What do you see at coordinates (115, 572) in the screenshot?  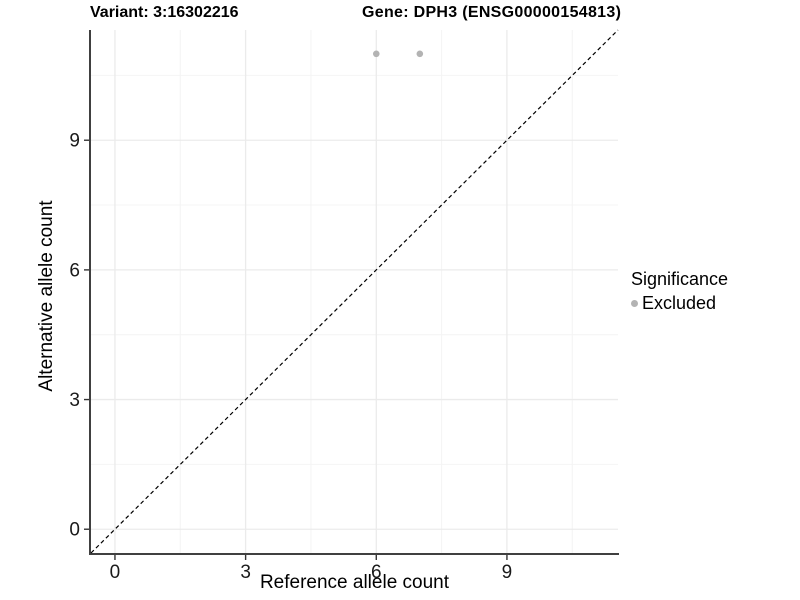 I see `x-tick-label: 0` at bounding box center [115, 572].